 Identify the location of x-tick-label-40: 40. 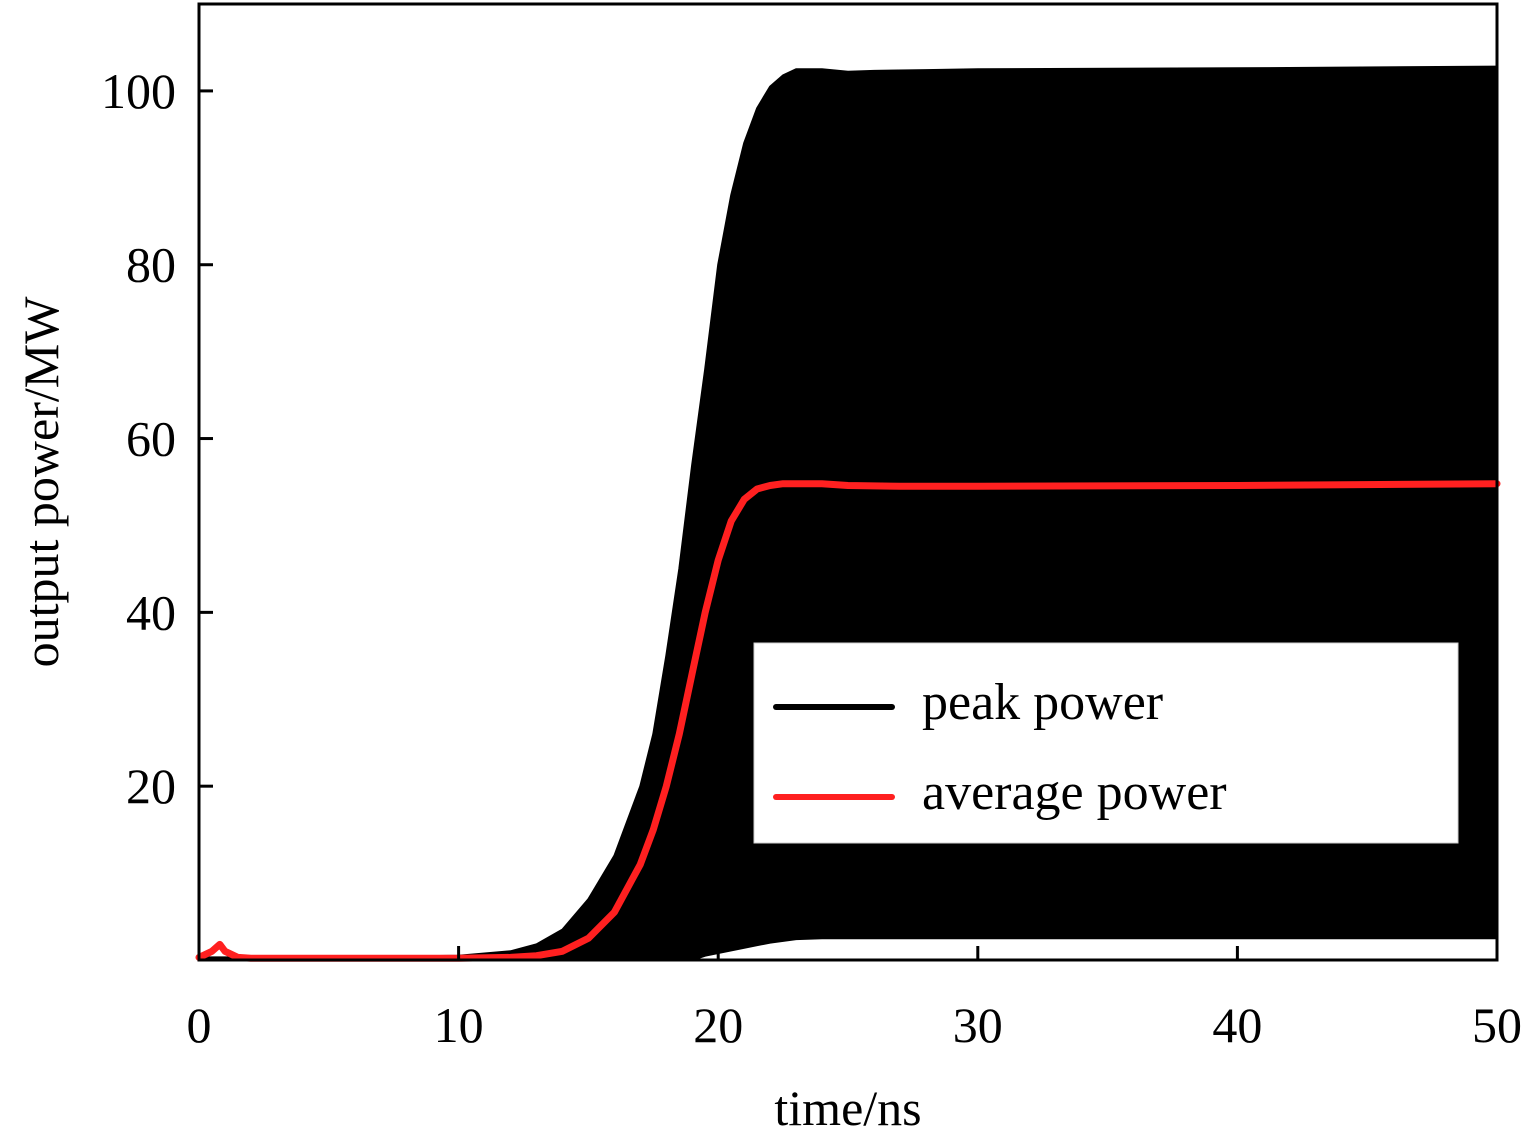
(1237, 1025).